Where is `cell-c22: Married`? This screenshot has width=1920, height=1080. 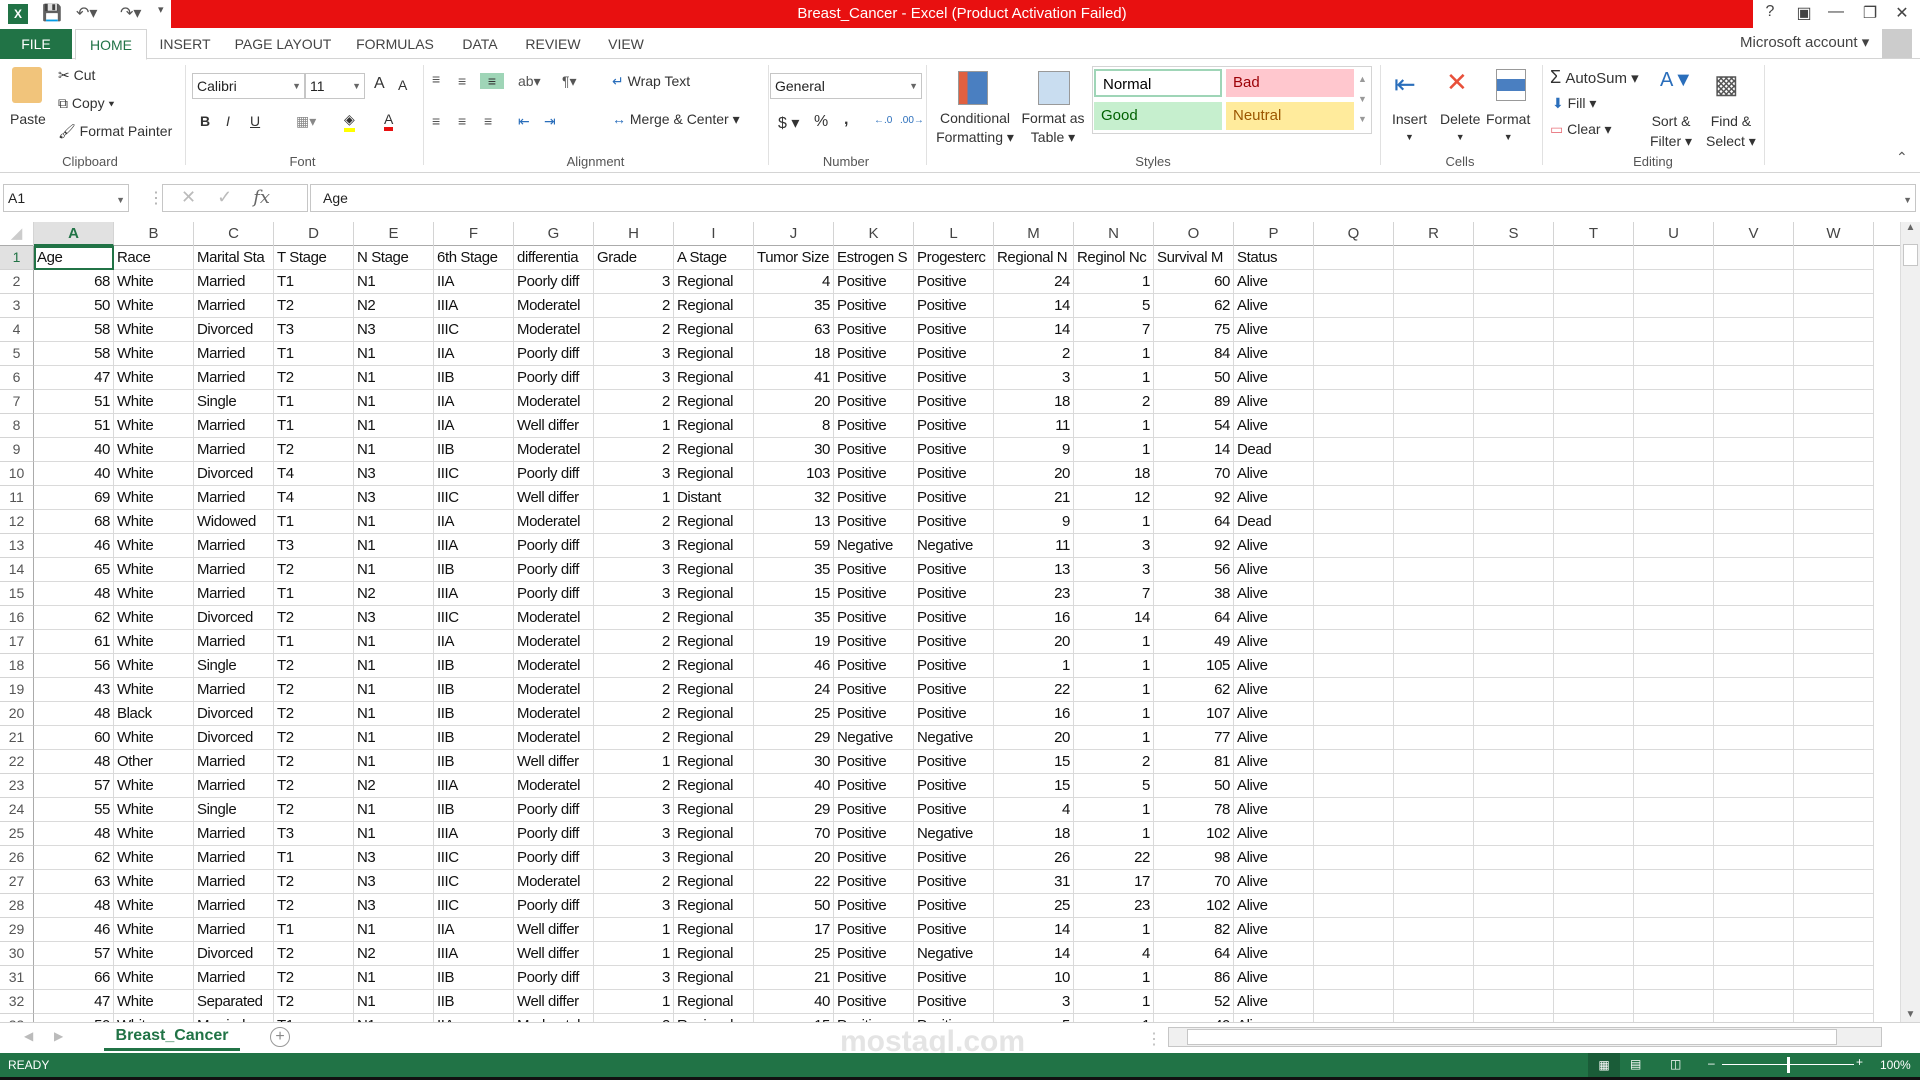
cell-c22: Married is located at coordinates (234, 762).